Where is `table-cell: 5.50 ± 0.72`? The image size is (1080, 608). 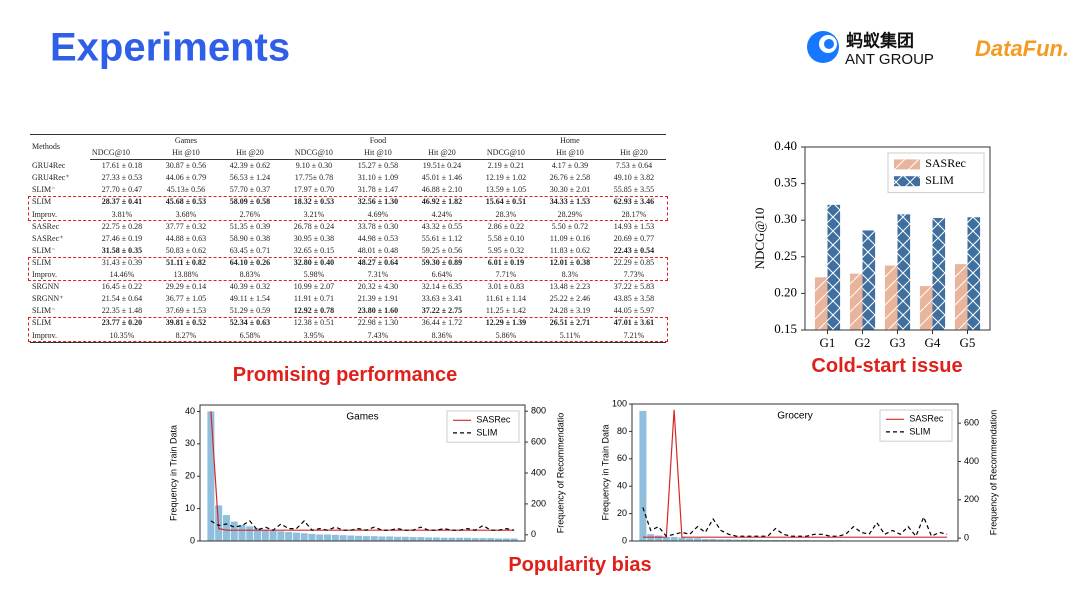 table-cell: 5.50 ± 0.72 is located at coordinates (570, 226).